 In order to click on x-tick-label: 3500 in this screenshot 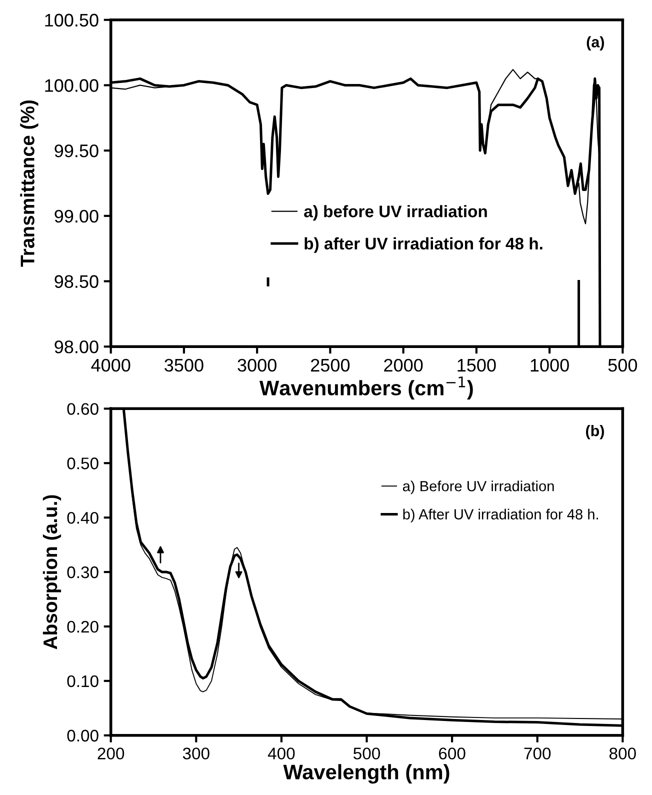, I will do `click(184, 365)`.